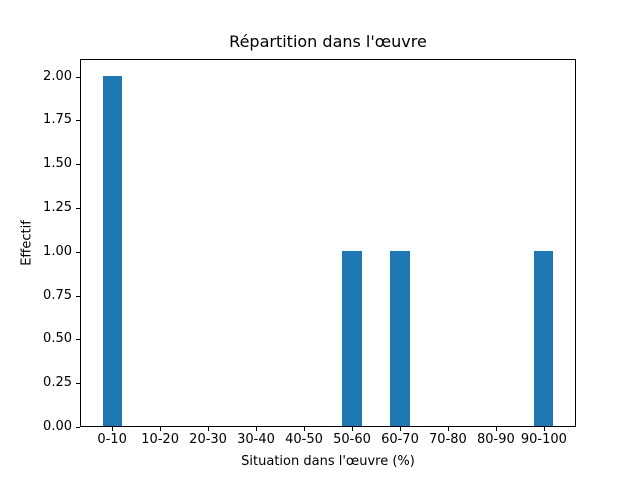 The height and width of the screenshot is (480, 640). Describe the element at coordinates (57, 207) in the screenshot. I see `y-tick-label: 1.25` at that location.